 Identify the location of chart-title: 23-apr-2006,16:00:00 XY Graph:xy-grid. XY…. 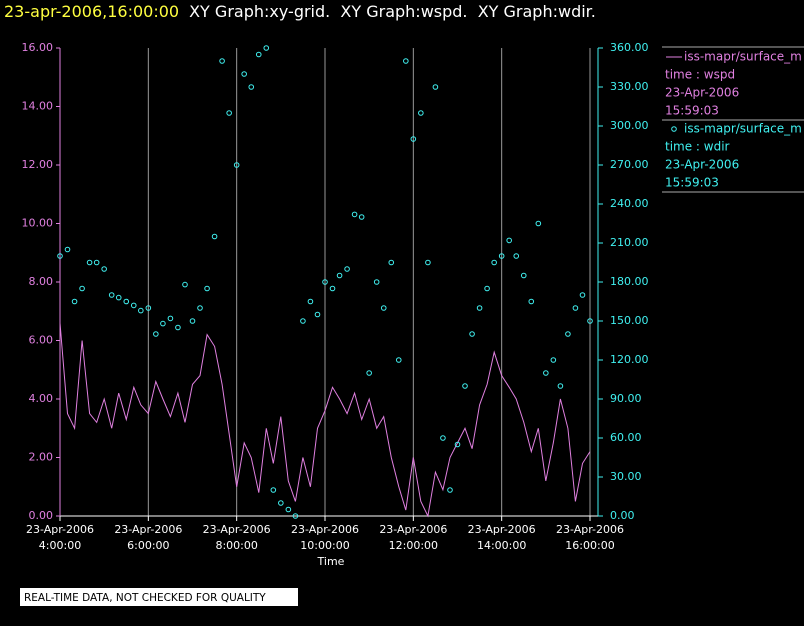
(300, 11).